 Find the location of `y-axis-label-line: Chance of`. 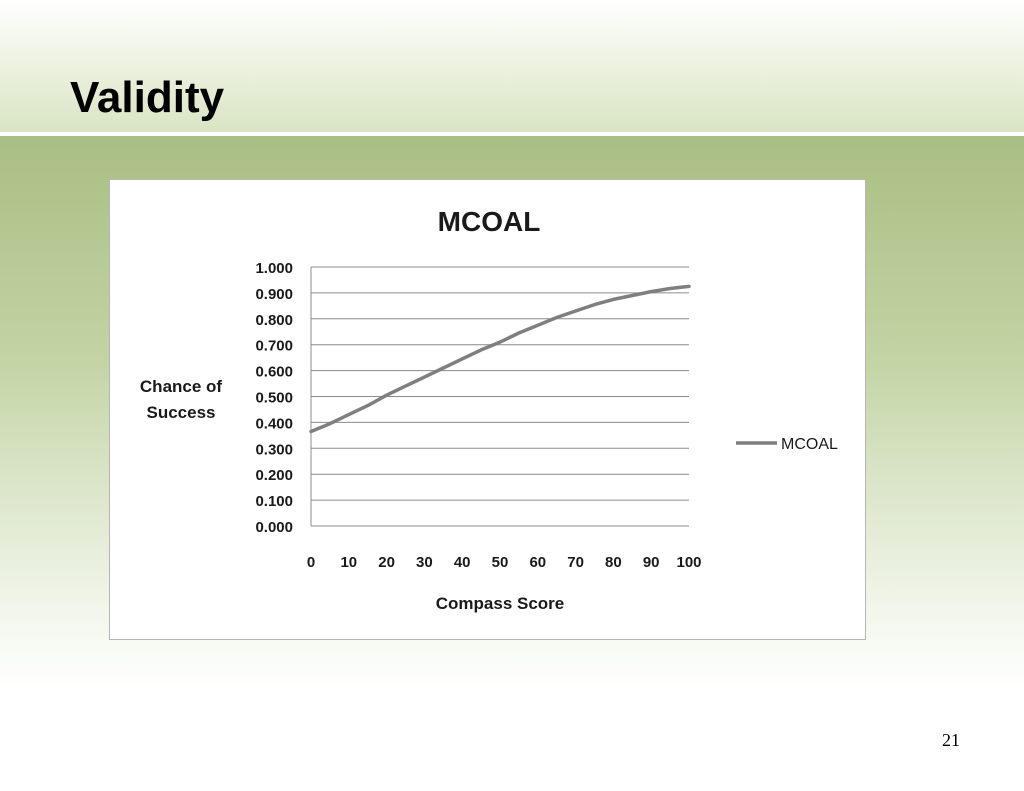

y-axis-label-line: Chance of is located at coordinates (181, 386).